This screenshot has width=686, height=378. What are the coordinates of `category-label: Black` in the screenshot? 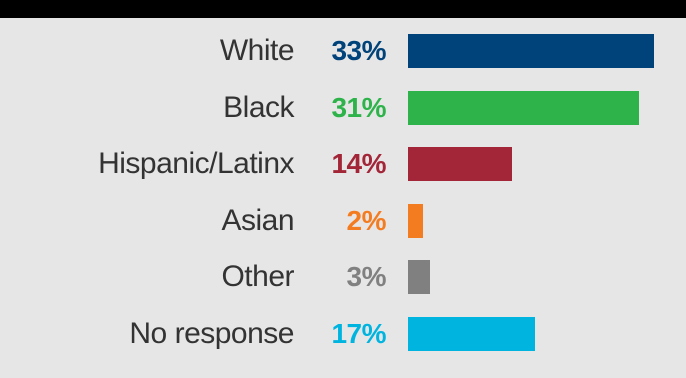 It's located at (258, 107).